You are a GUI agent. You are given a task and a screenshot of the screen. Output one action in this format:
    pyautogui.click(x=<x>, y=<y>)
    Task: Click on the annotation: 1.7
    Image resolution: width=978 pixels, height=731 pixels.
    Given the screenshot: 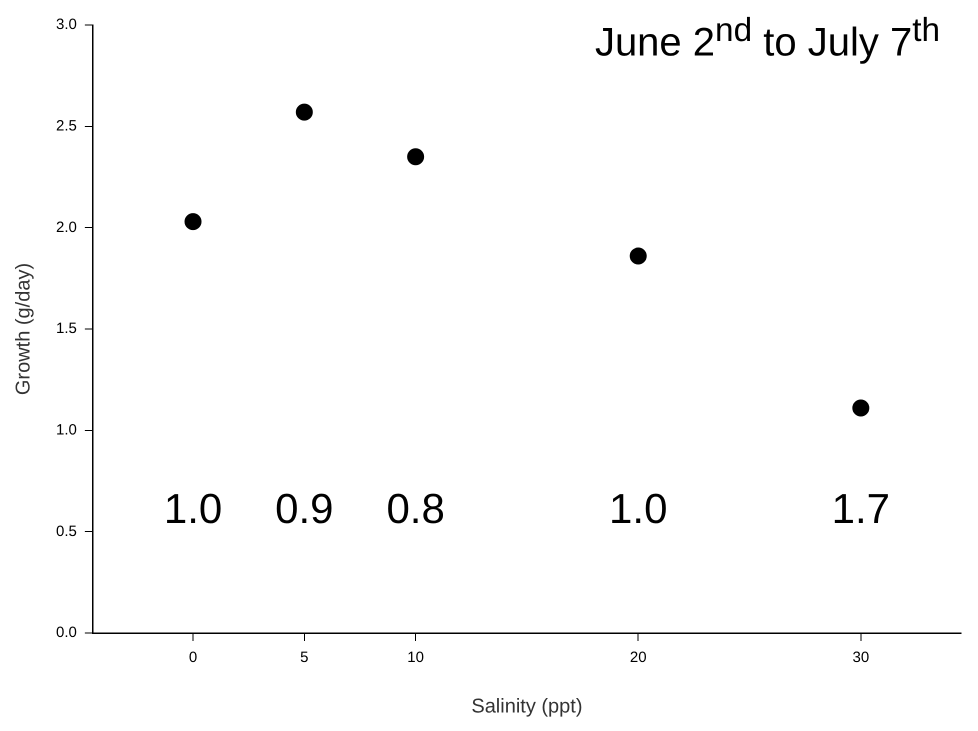 What is the action you would take?
    pyautogui.click(x=861, y=508)
    